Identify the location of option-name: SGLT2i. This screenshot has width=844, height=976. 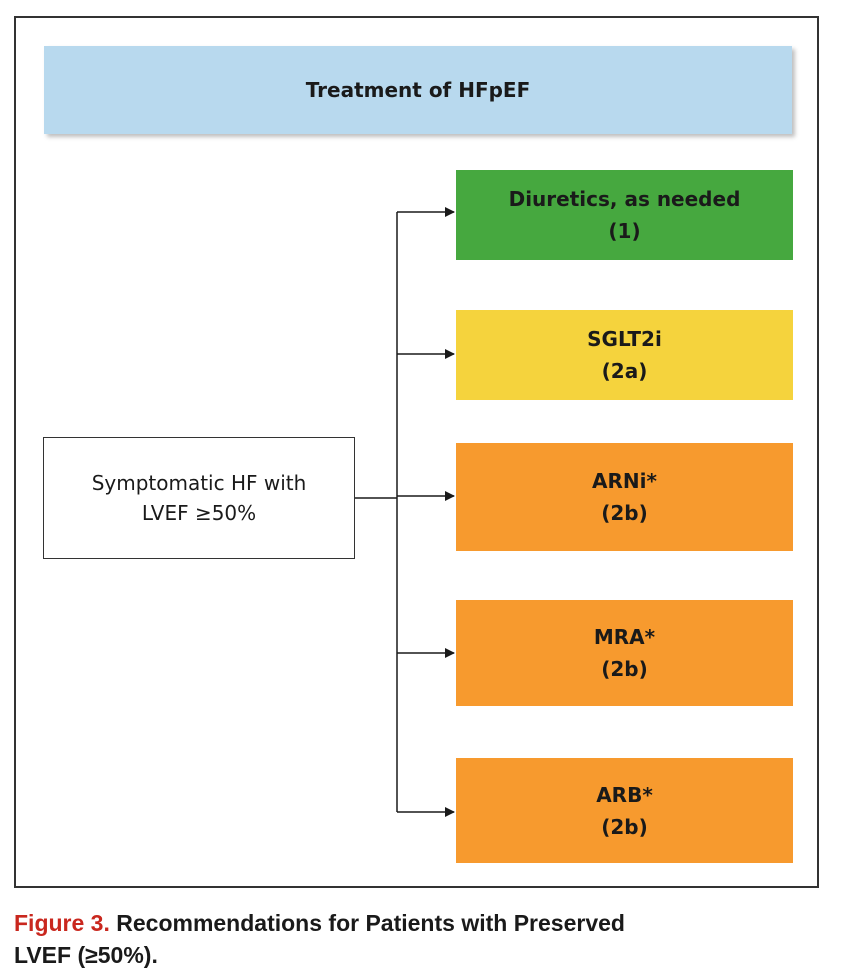
(624, 339).